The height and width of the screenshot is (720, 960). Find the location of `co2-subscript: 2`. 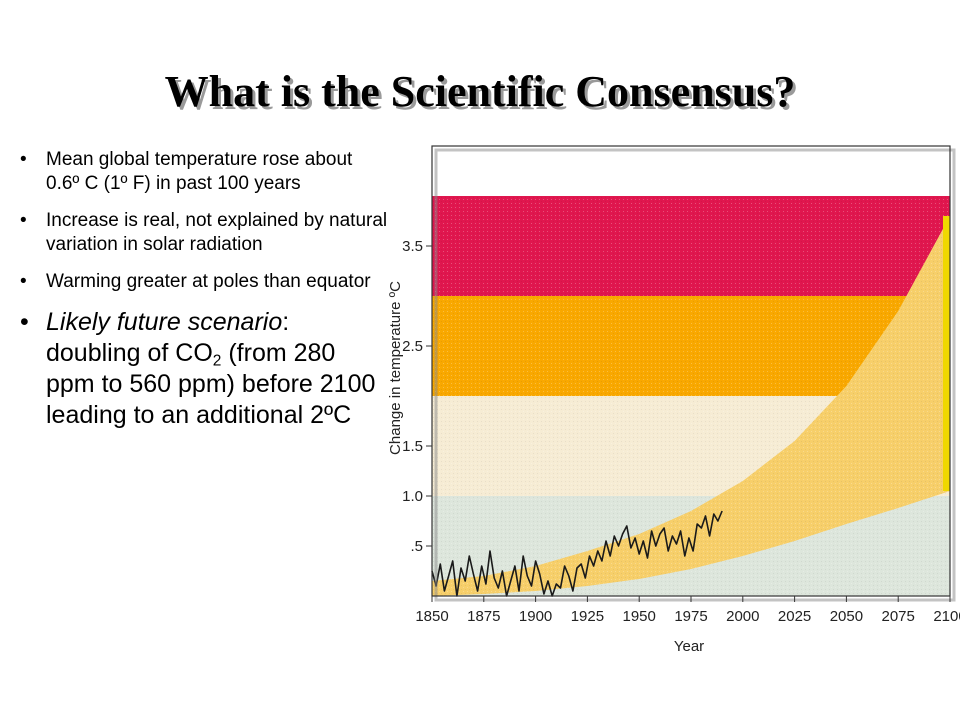

co2-subscript: 2 is located at coordinates (217, 361).